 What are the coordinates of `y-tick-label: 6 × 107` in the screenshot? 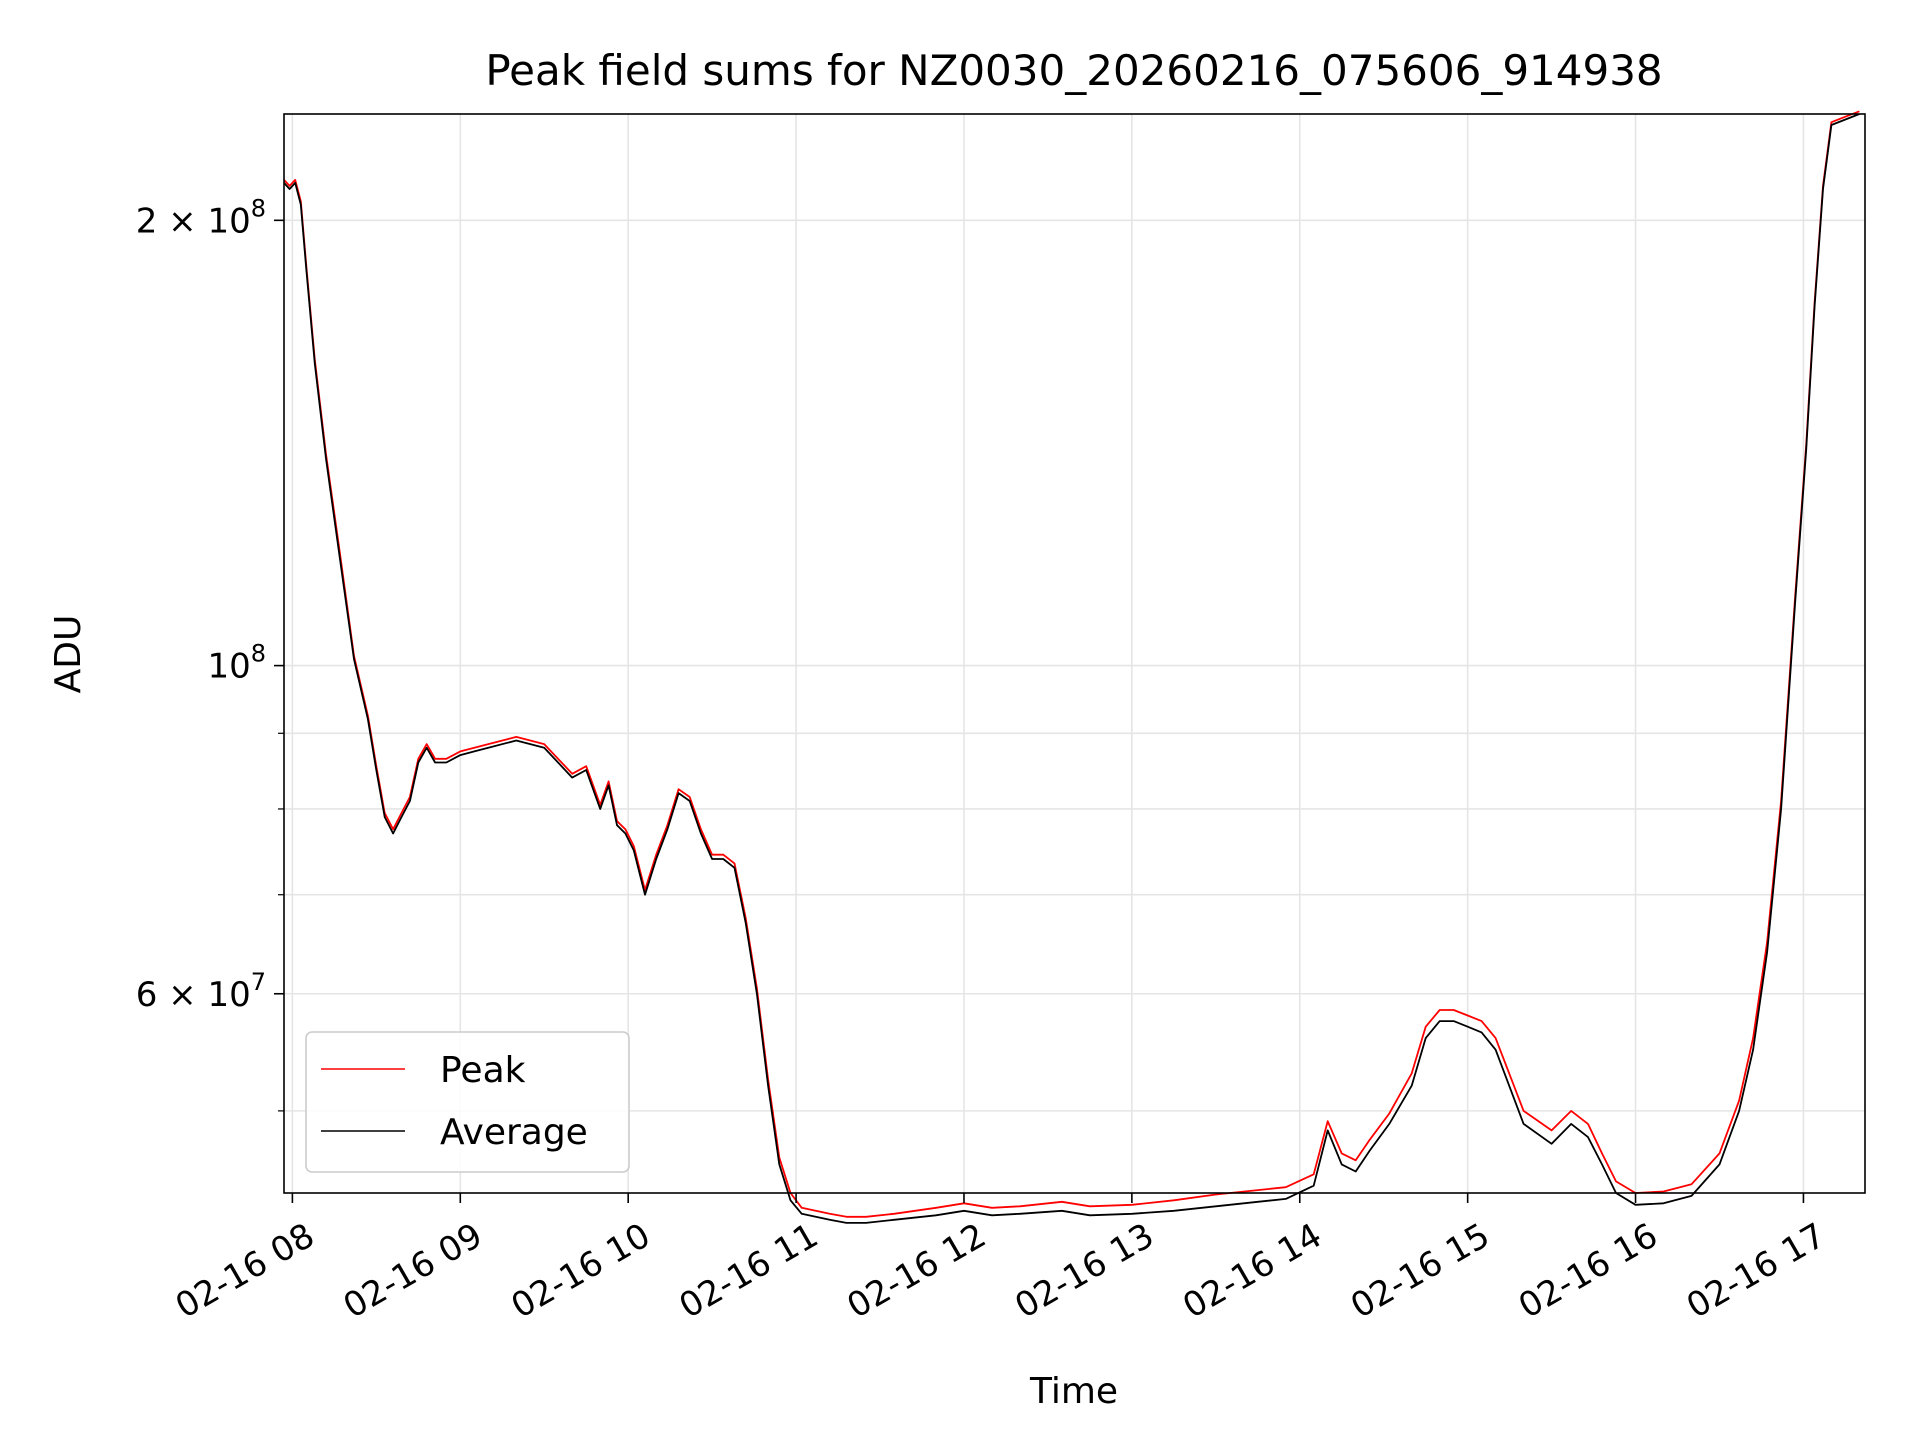 It's located at (201, 991).